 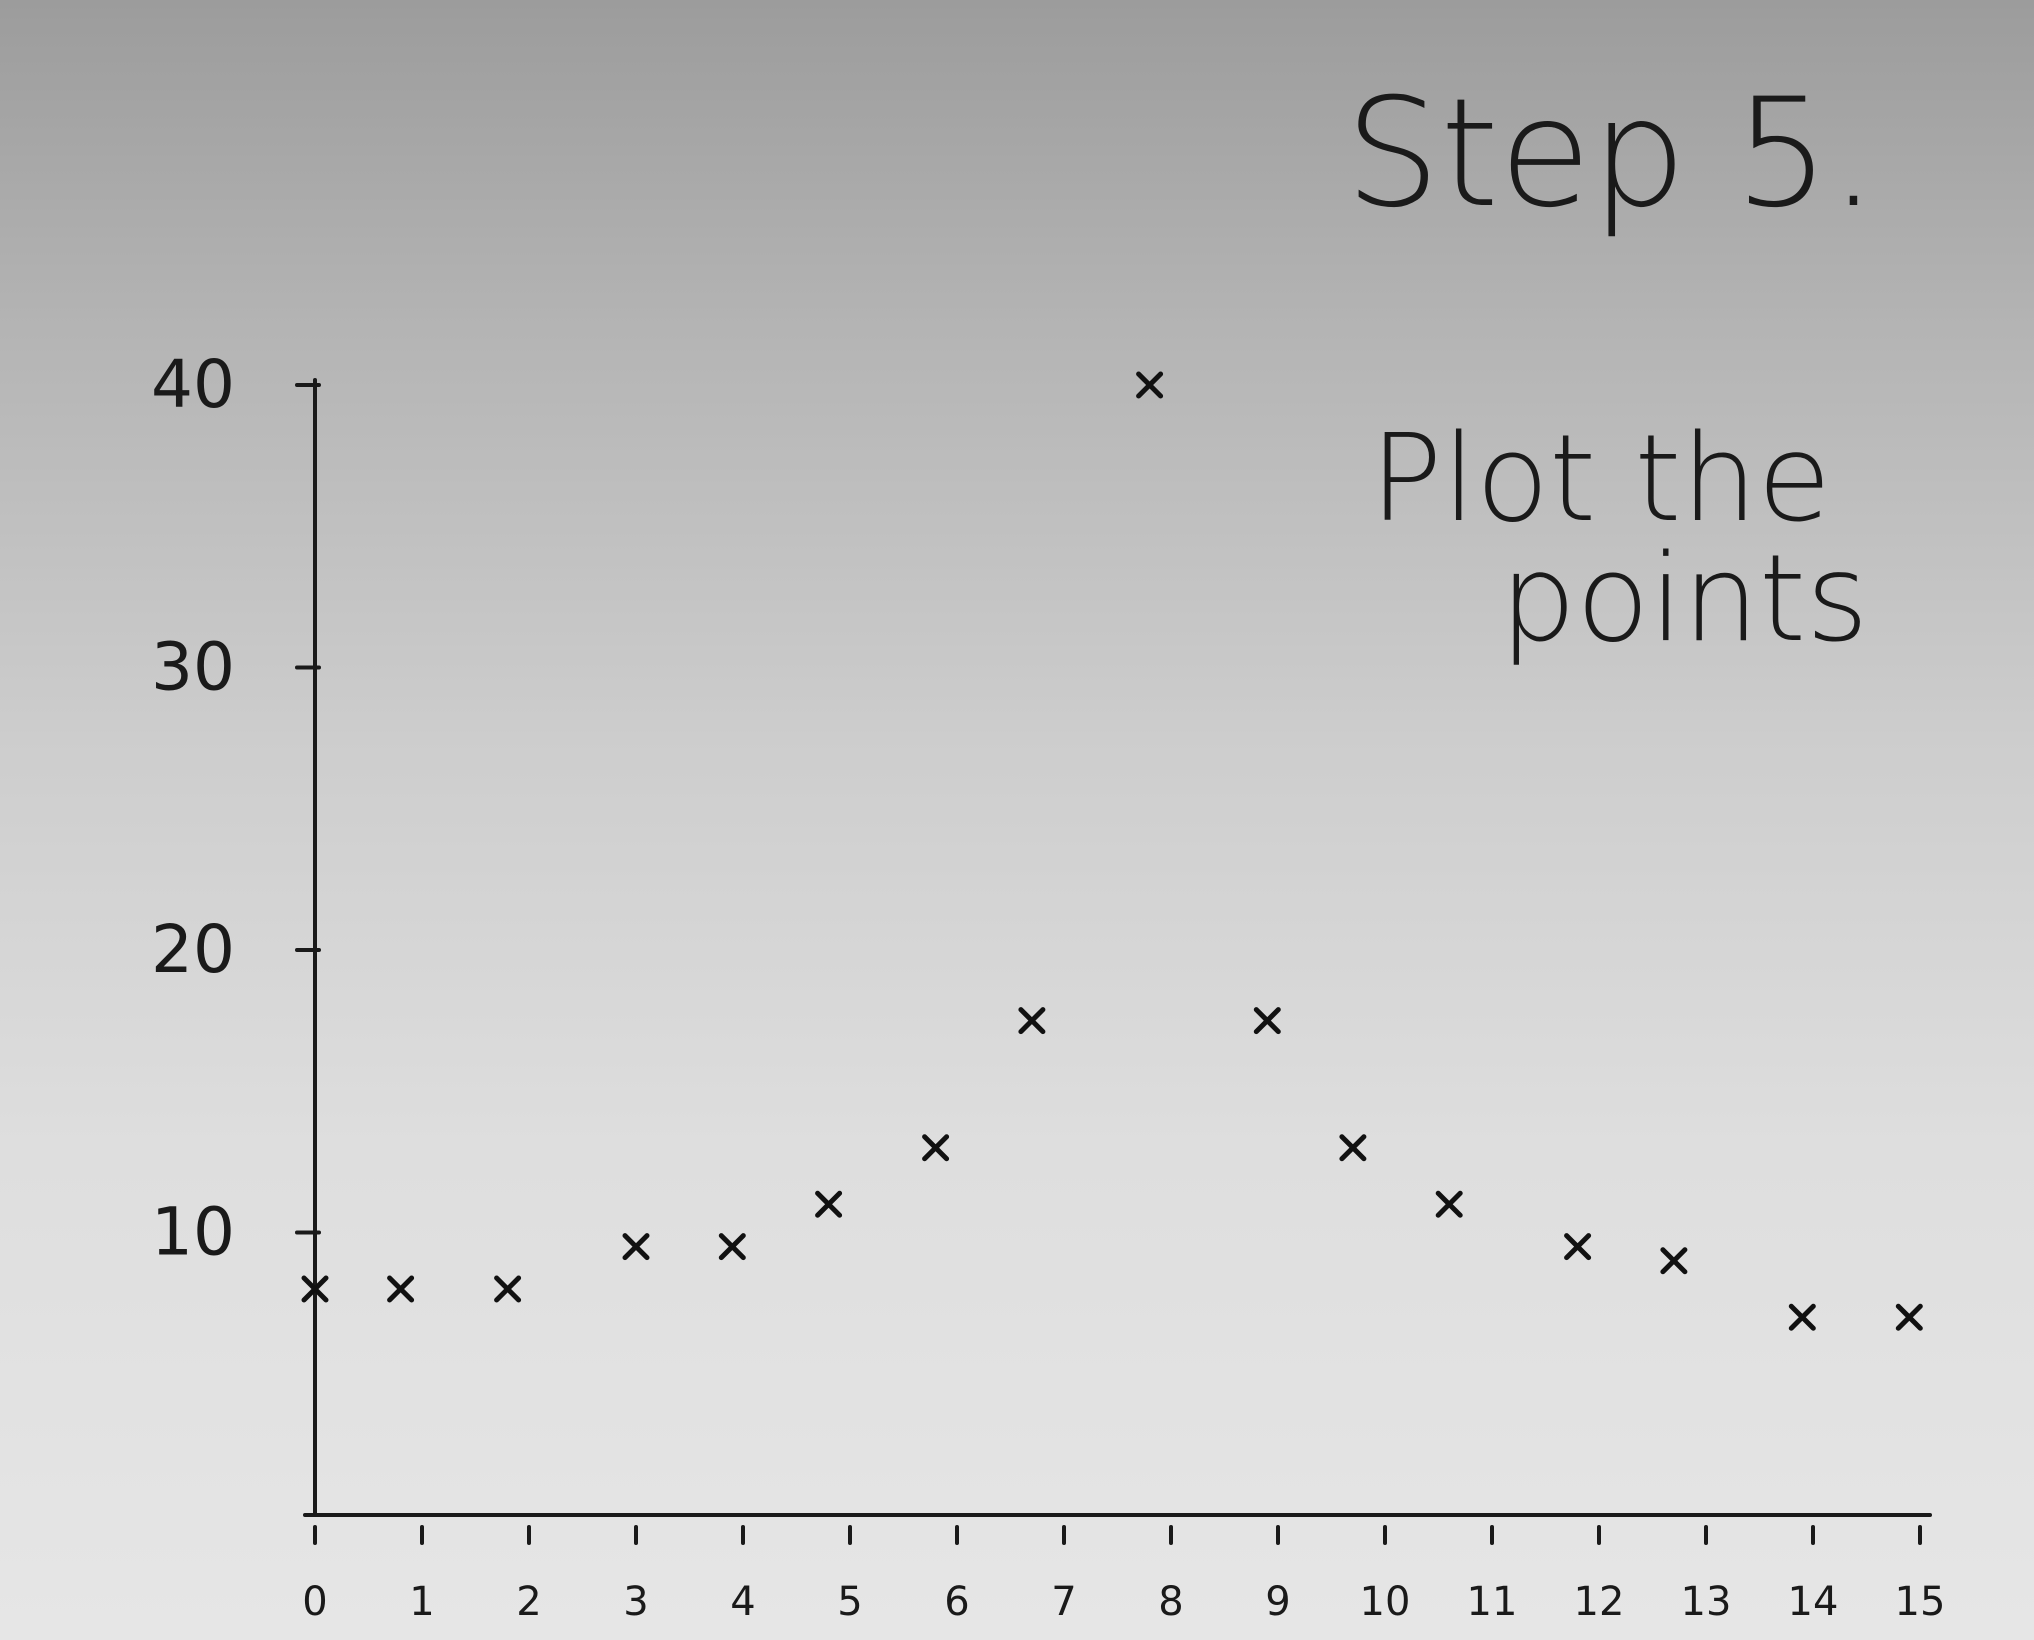 I want to click on x-tick-label: 9, so click(x=1277, y=1602).